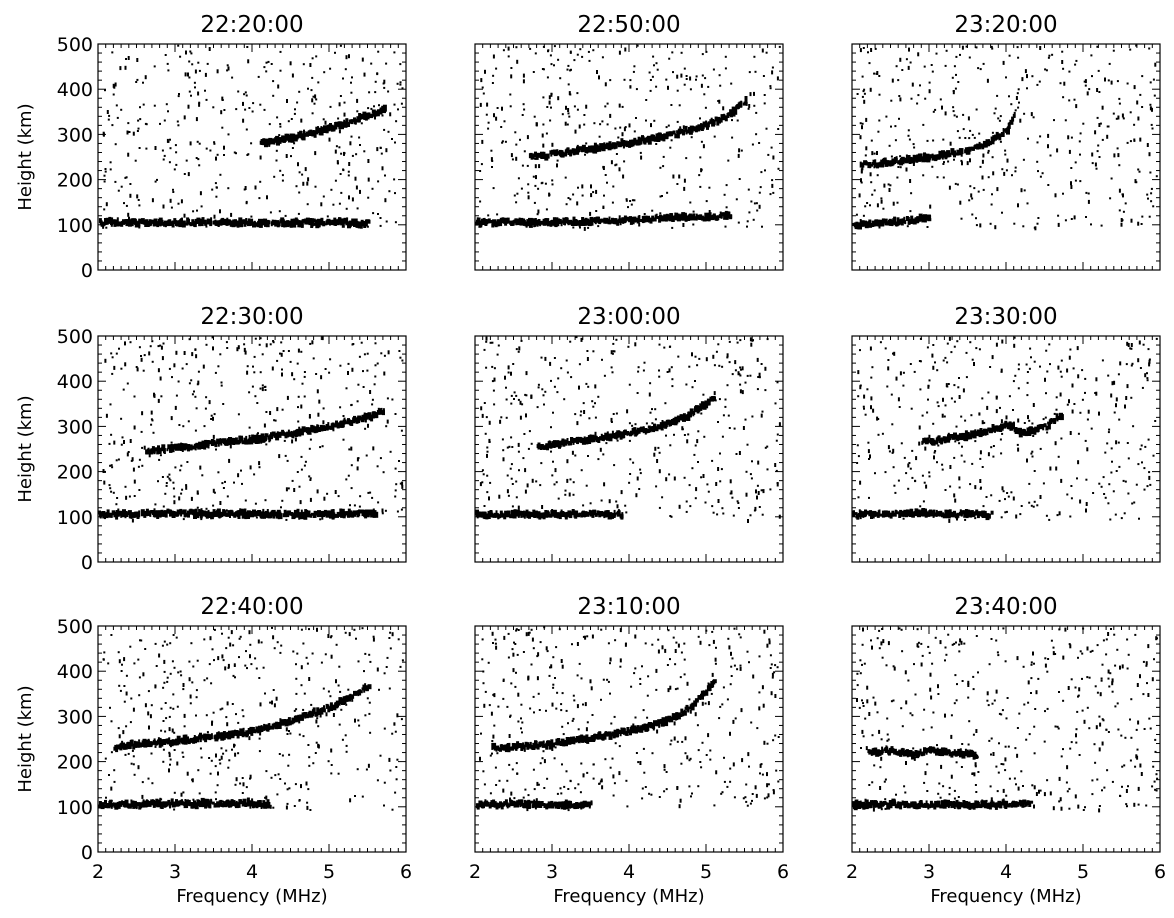 The height and width of the screenshot is (918, 1174). What do you see at coordinates (629, 449) in the screenshot?
I see `panel-ticks` at bounding box center [629, 449].